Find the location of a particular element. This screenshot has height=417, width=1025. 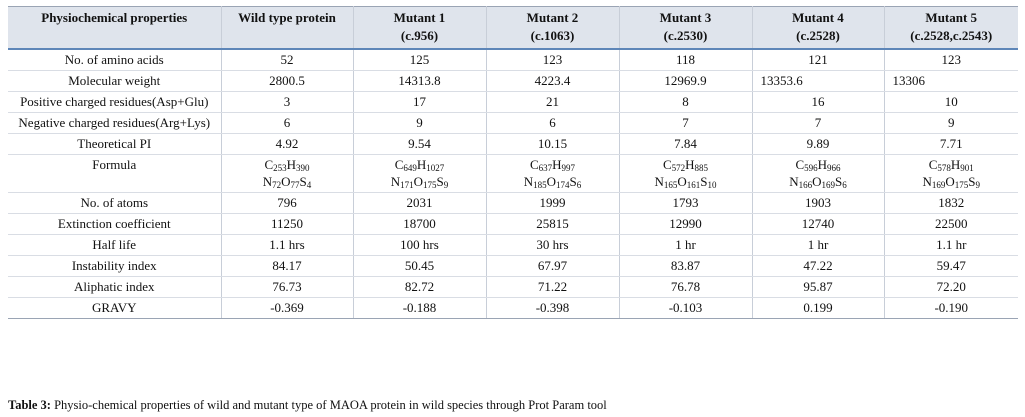

value-cell: 7.71 is located at coordinates (951, 144).